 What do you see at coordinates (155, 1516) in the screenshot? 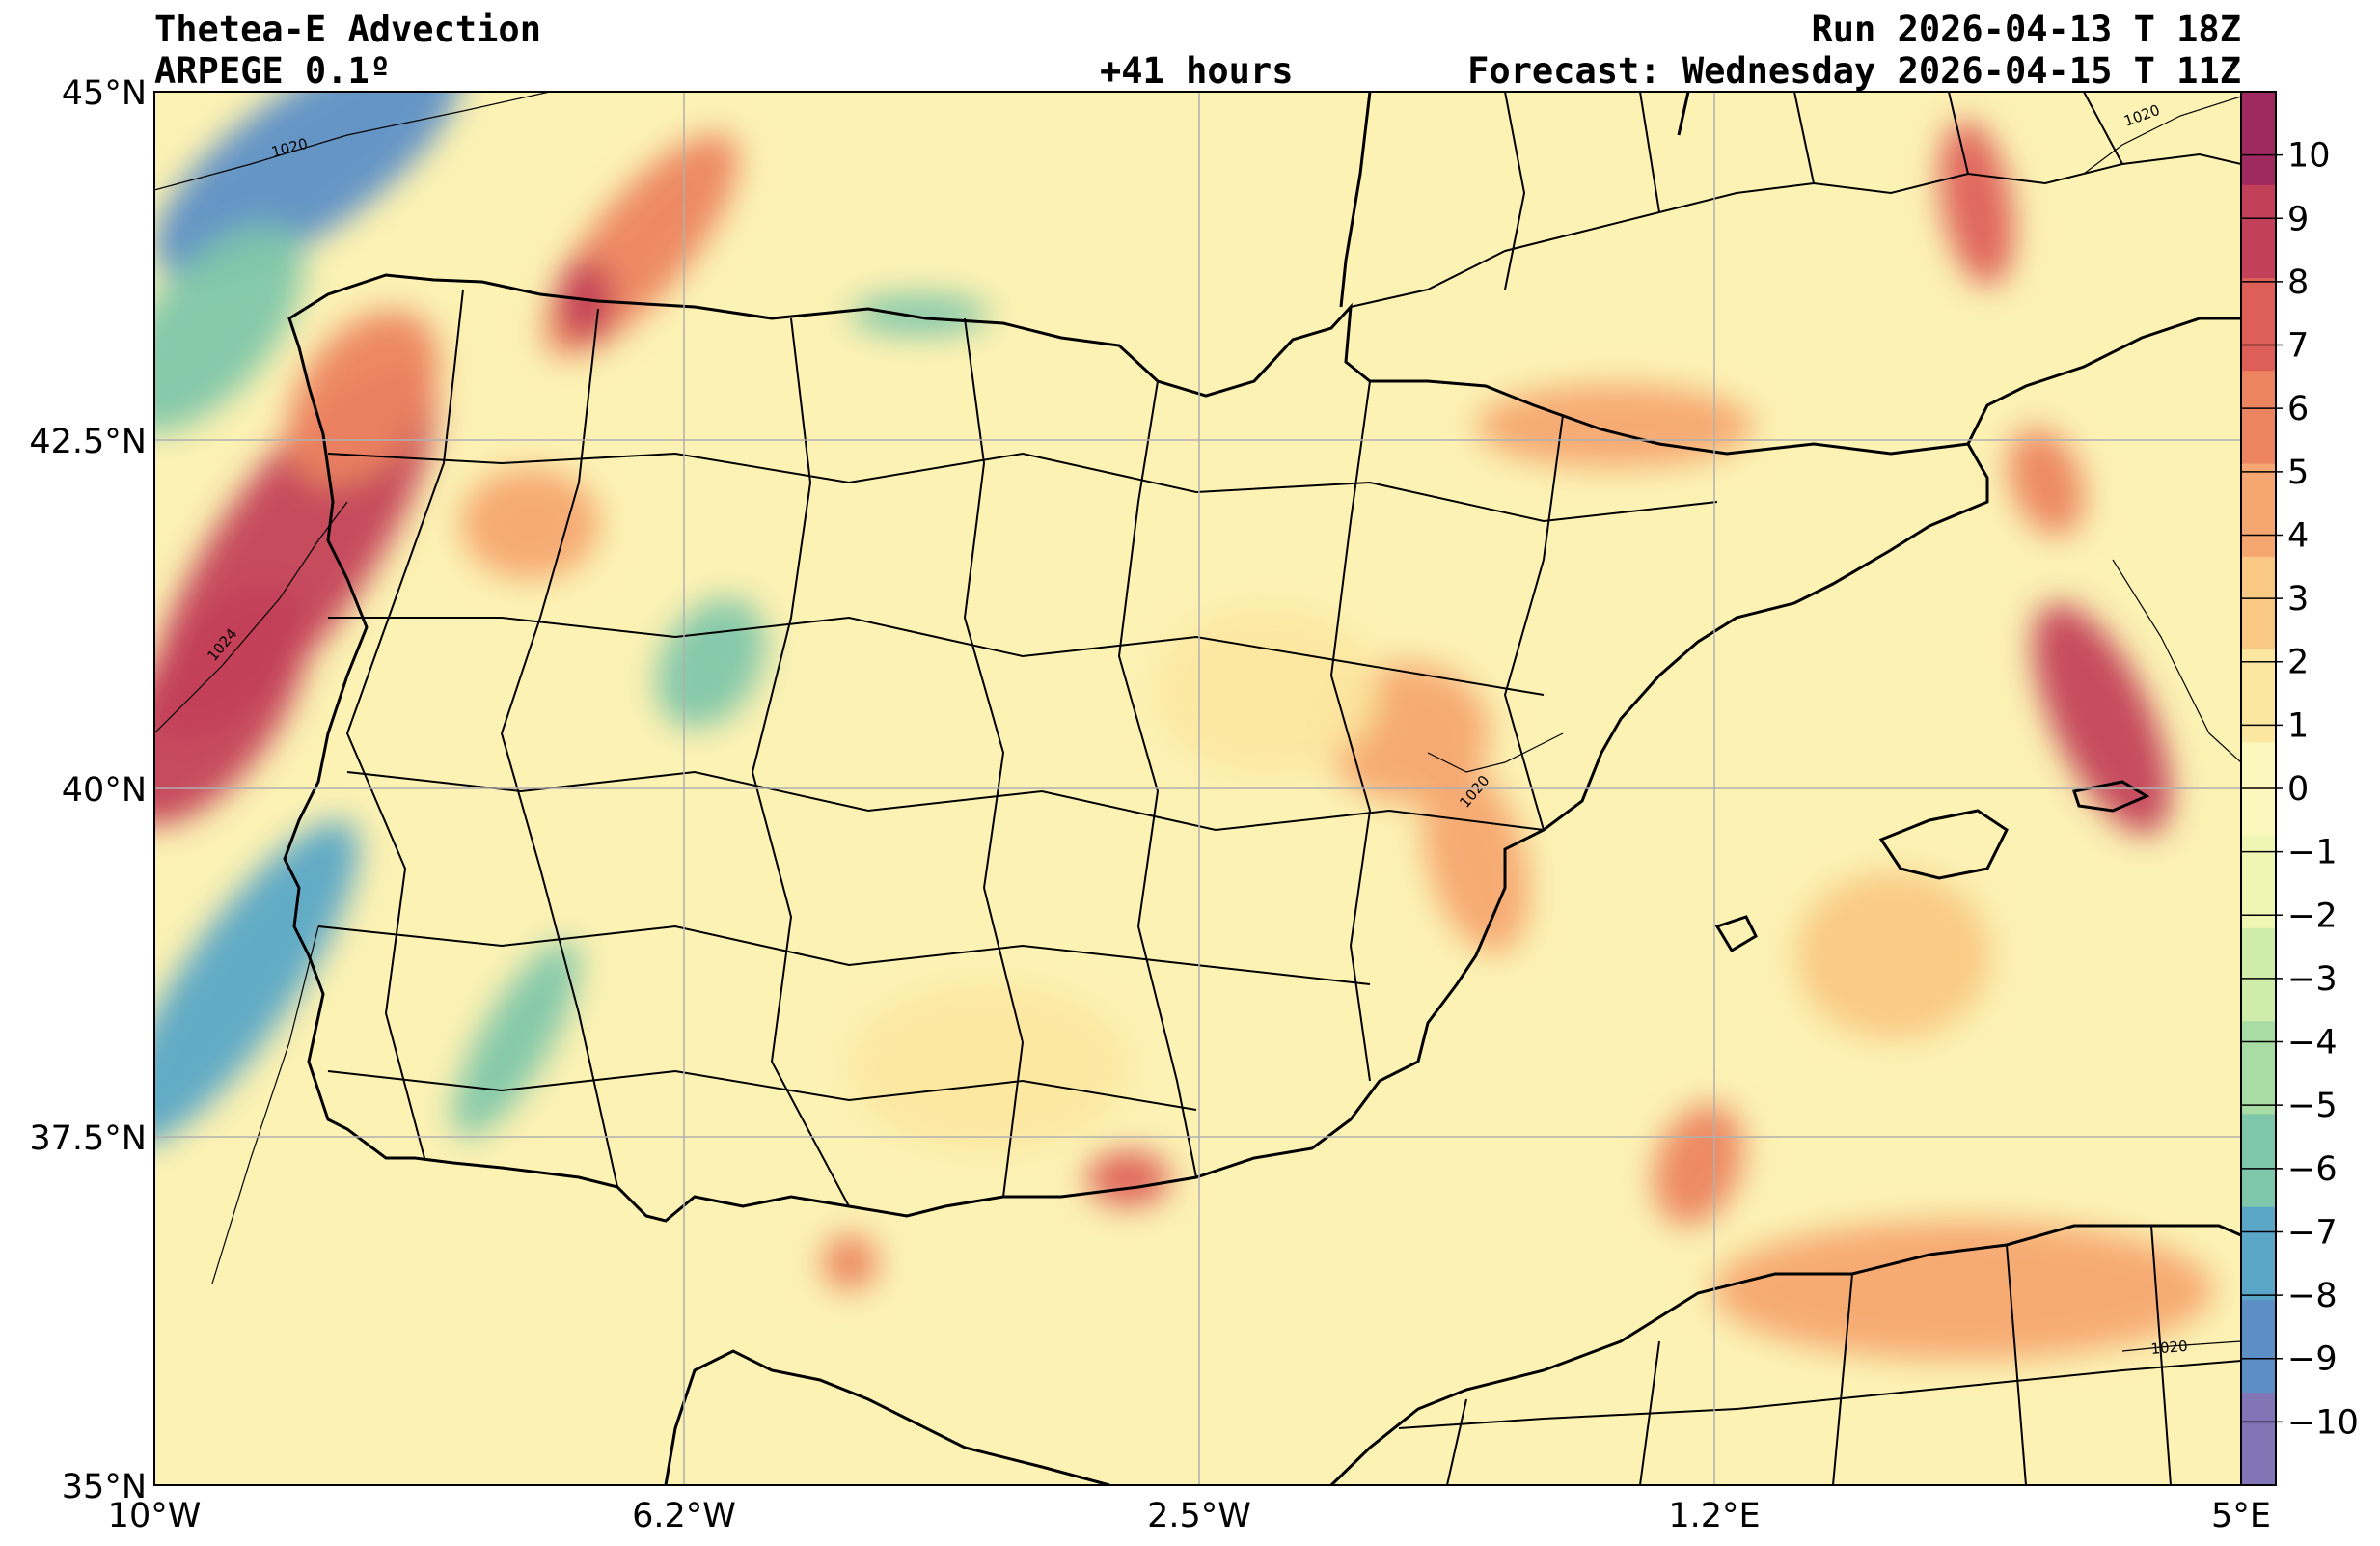
I see `lon-tick-label: 10°W` at bounding box center [155, 1516].